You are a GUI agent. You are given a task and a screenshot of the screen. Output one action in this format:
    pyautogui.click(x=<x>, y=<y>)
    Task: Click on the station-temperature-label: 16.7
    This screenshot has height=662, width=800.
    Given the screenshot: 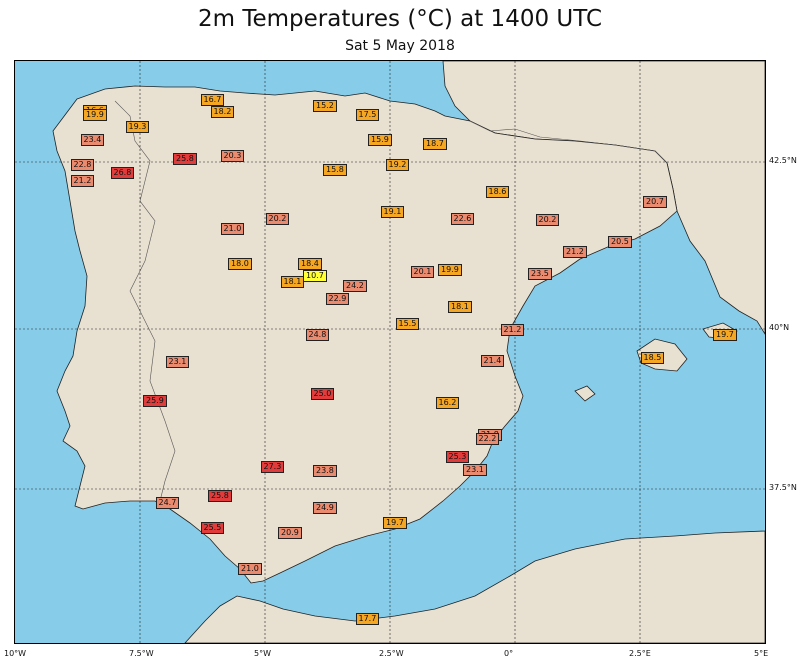 What is the action you would take?
    pyautogui.click(x=212, y=100)
    